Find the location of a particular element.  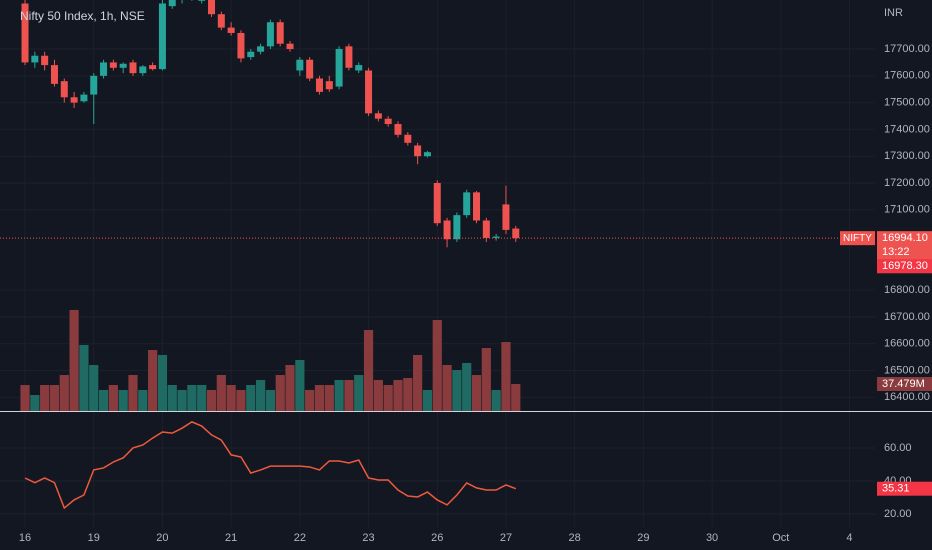

symbol-label: NIFTY is located at coordinates (857, 238).